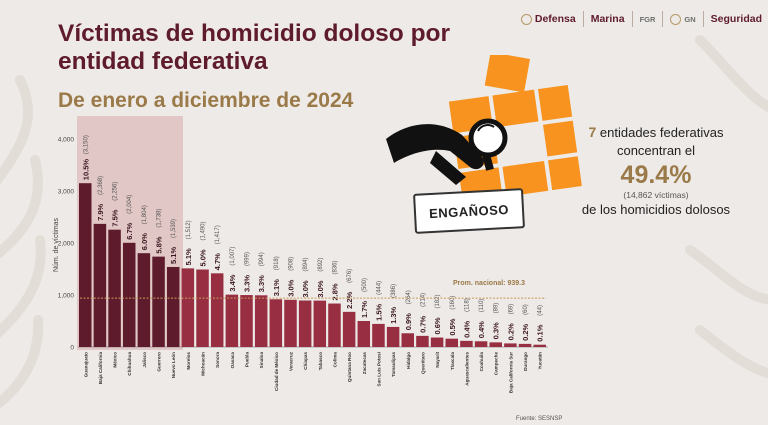 Image resolution: width=768 pixels, height=425 pixels. Describe the element at coordinates (467, 305) in the screenshot. I see `value-label: (118)` at that location.